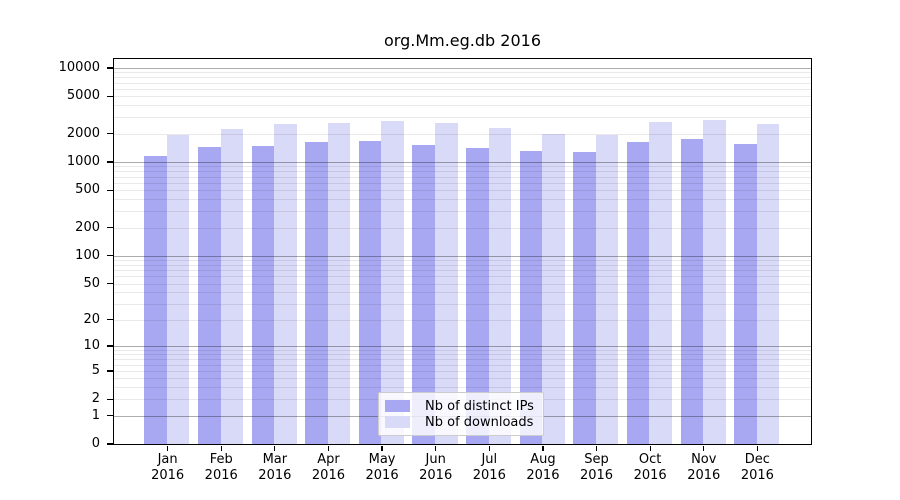 The image size is (900, 500). Describe the element at coordinates (91, 346) in the screenshot. I see `y-tick-label: 10` at that location.